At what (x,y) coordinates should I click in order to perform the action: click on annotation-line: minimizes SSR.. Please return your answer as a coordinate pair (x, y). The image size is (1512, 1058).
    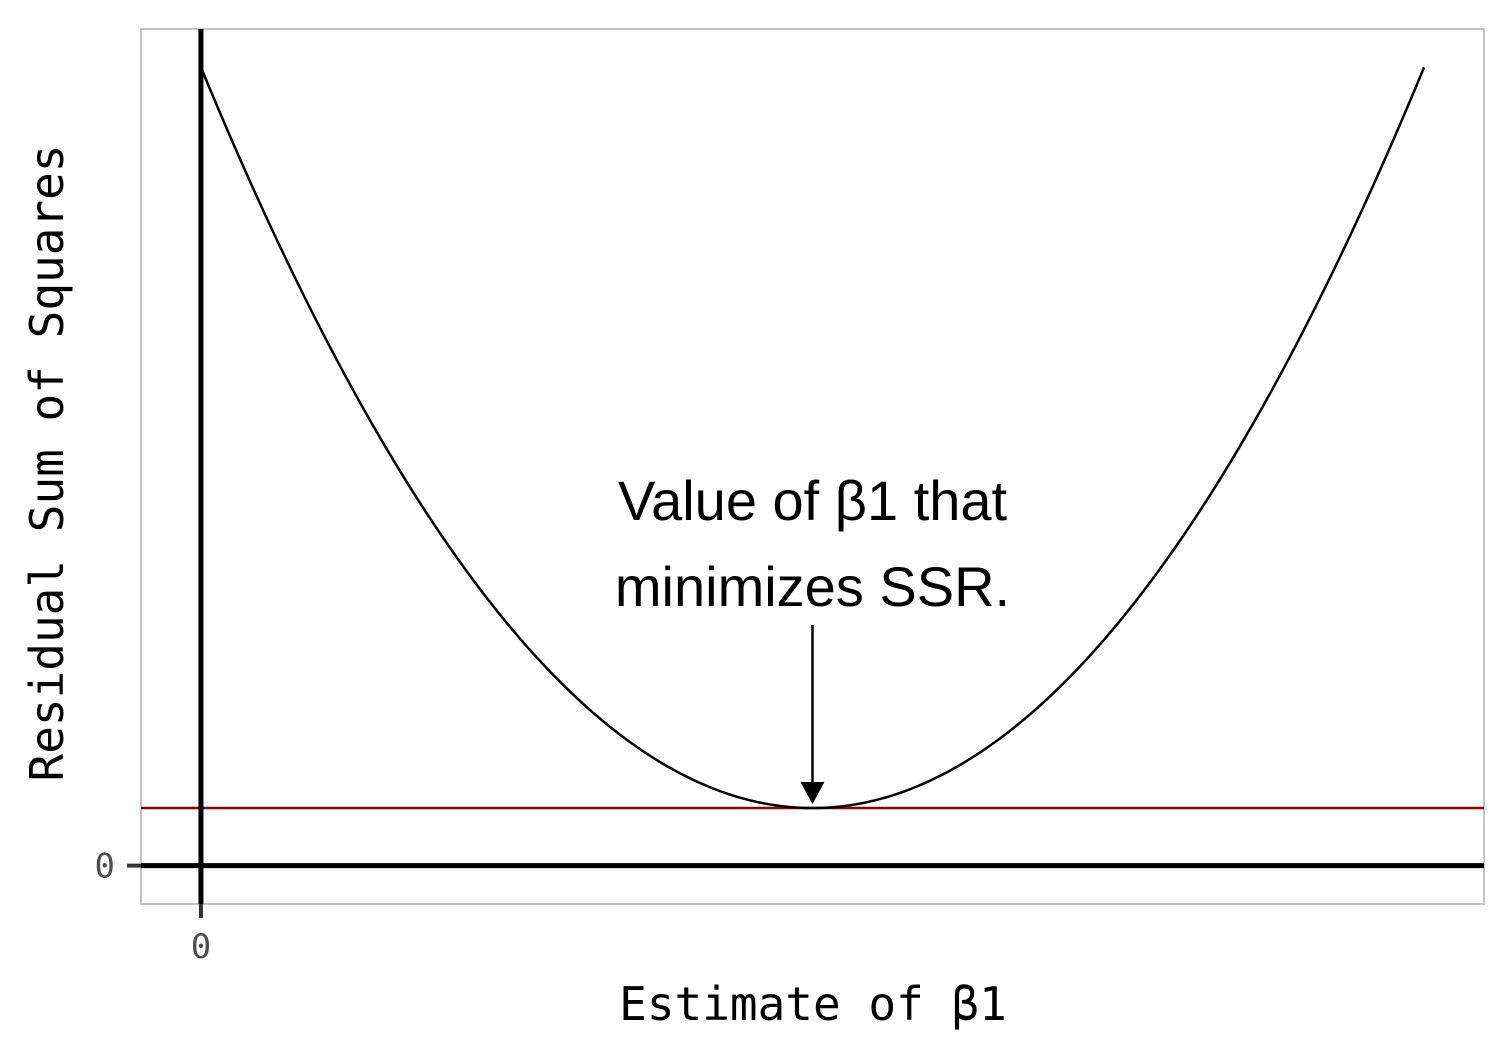
    Looking at the image, I should click on (812, 586).